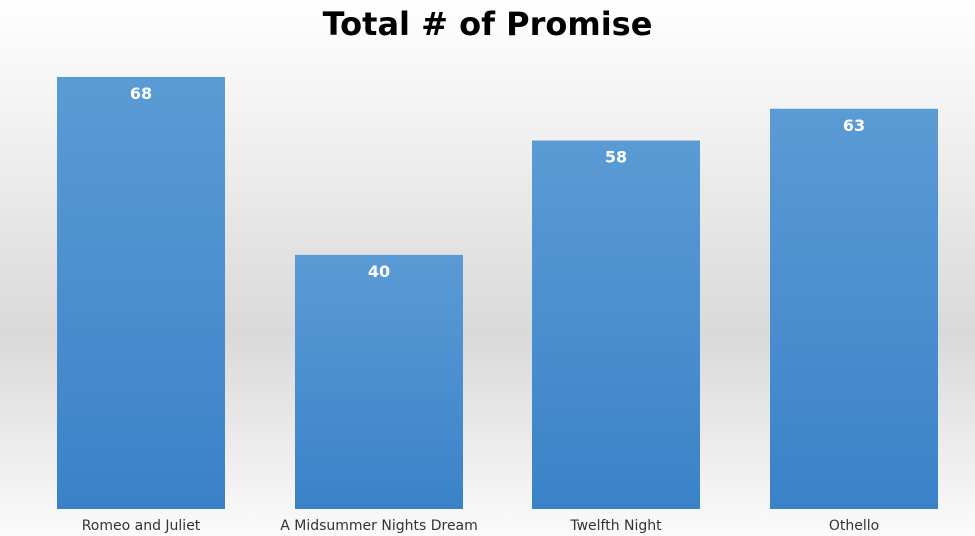 This screenshot has height=536, width=975. I want to click on category-label-3: Twelfth Night, so click(615, 526).